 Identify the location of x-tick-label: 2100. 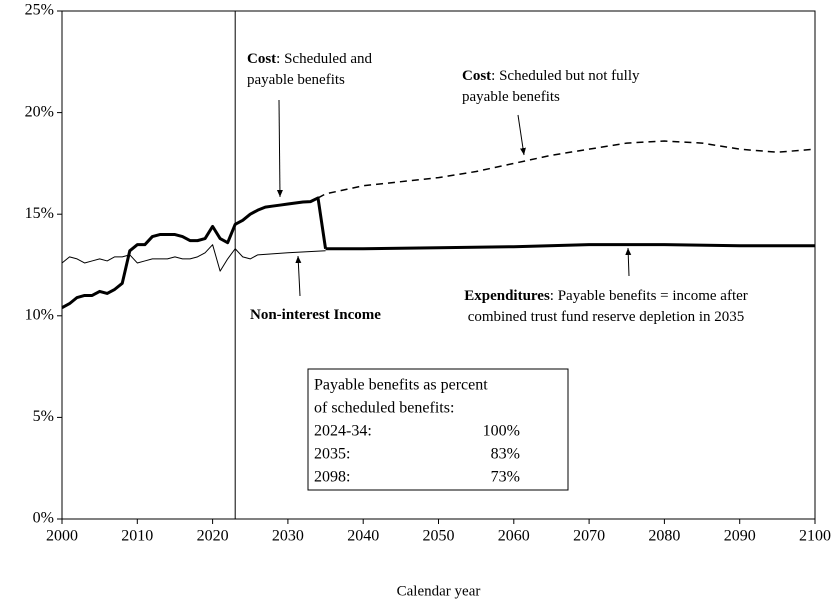
(815, 536).